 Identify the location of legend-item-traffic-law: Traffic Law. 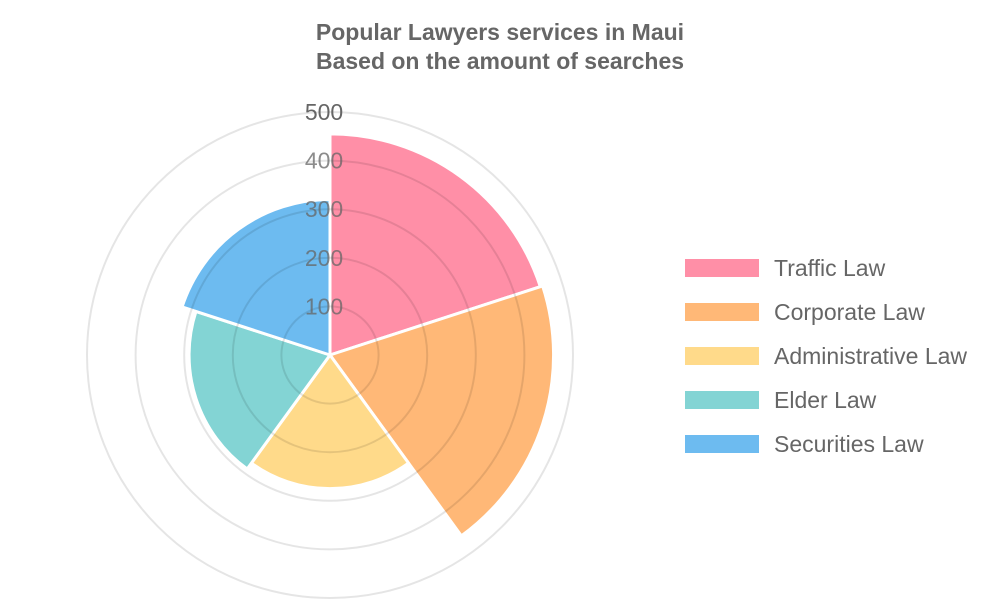
(825, 268).